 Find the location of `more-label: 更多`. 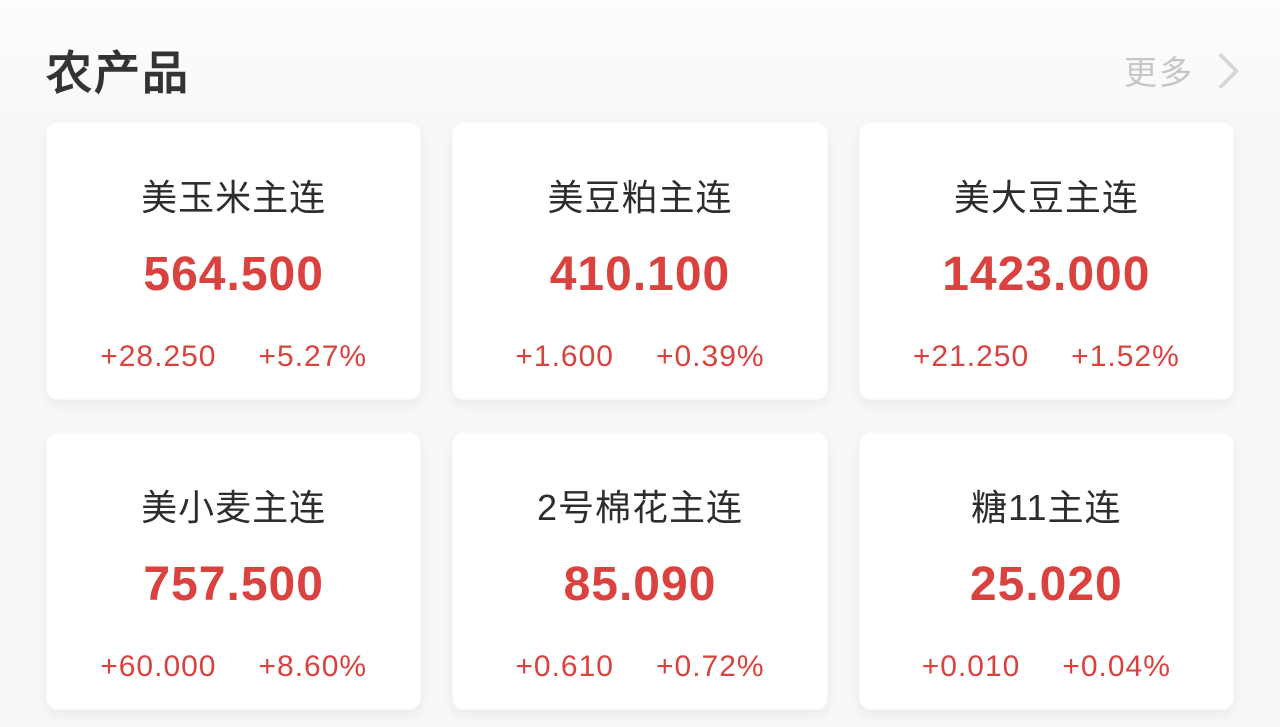

more-label: 更多 is located at coordinates (1159, 72).